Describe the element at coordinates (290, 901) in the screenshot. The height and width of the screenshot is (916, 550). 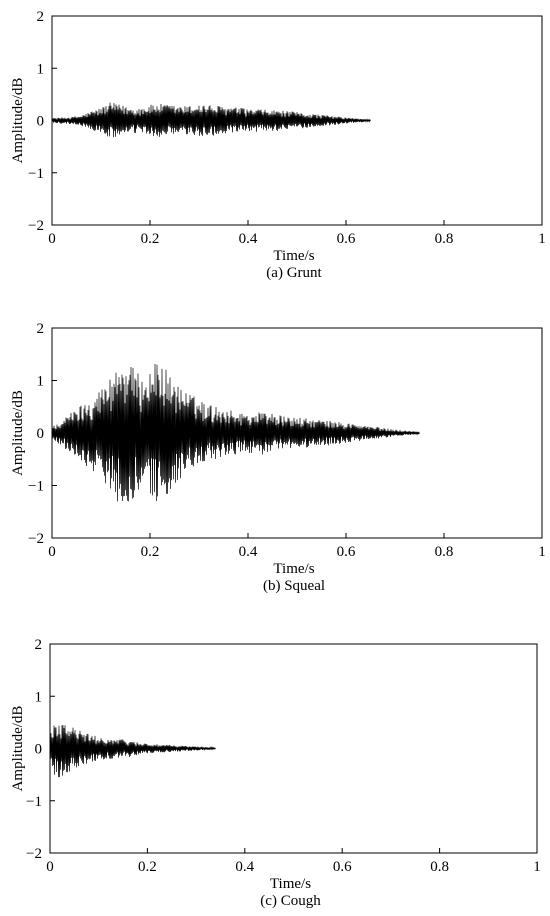
I see `panel-caption: (c) Cough` at that location.